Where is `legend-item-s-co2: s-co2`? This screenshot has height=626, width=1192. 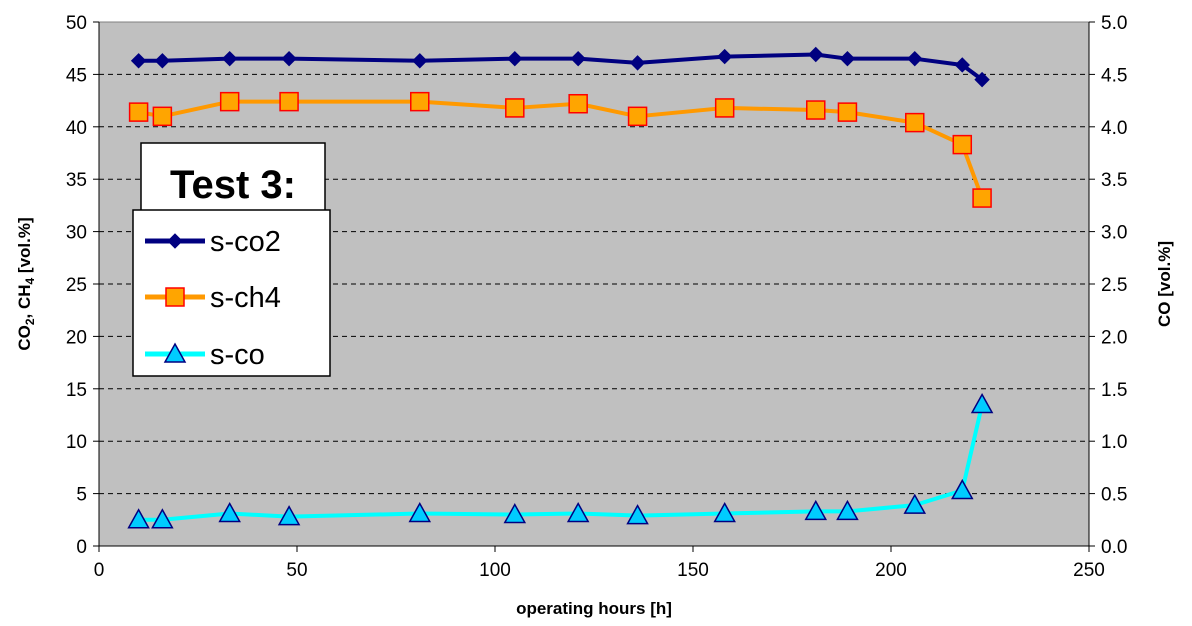 legend-item-s-co2: s-co2 is located at coordinates (213, 242).